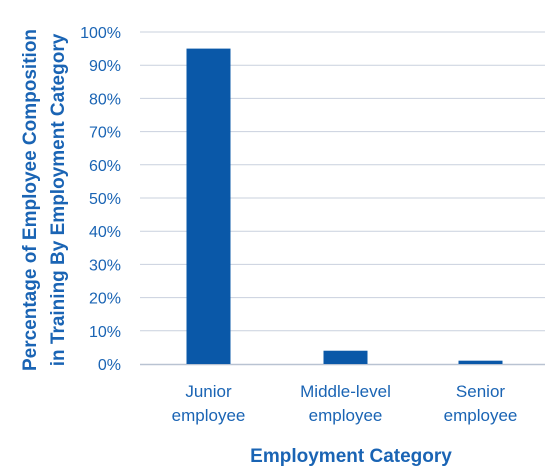  Describe the element at coordinates (105, 265) in the screenshot. I see `y-tick-label: 30%` at that location.